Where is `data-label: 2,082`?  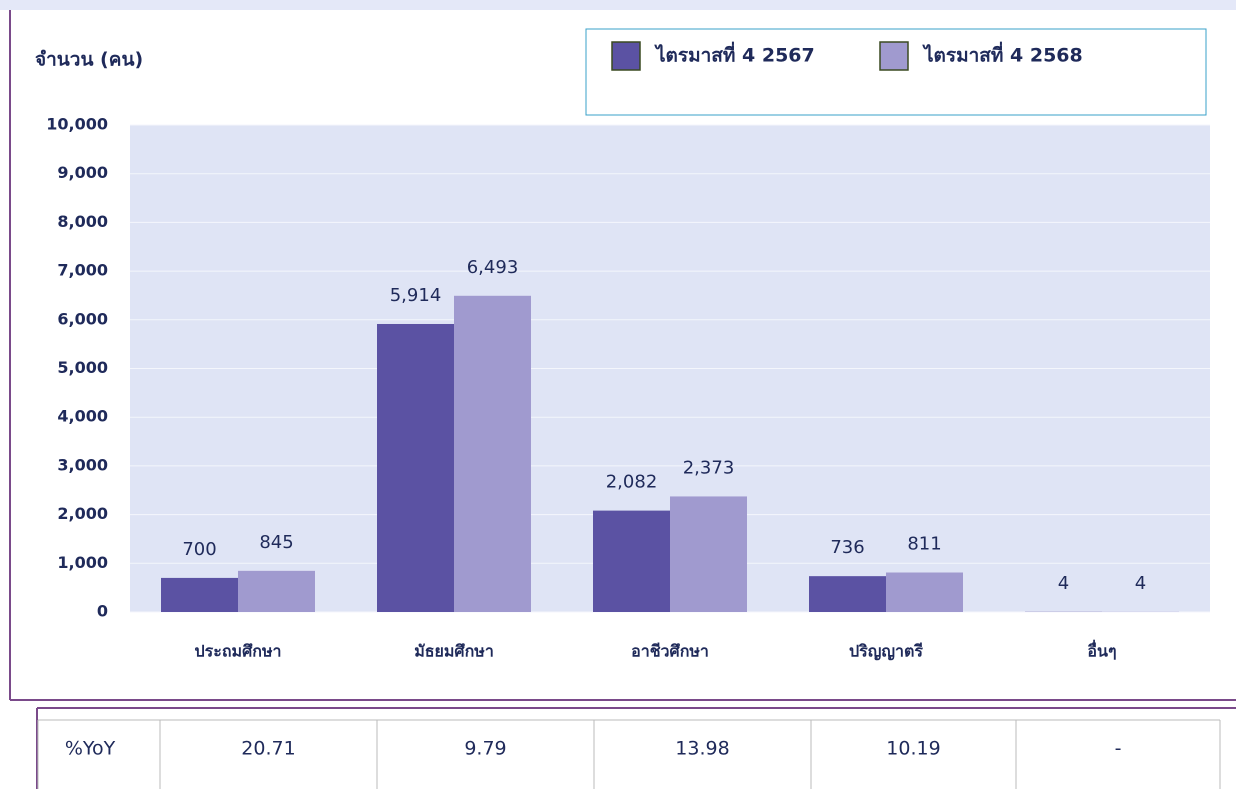
data-label: 2,082 is located at coordinates (632, 482).